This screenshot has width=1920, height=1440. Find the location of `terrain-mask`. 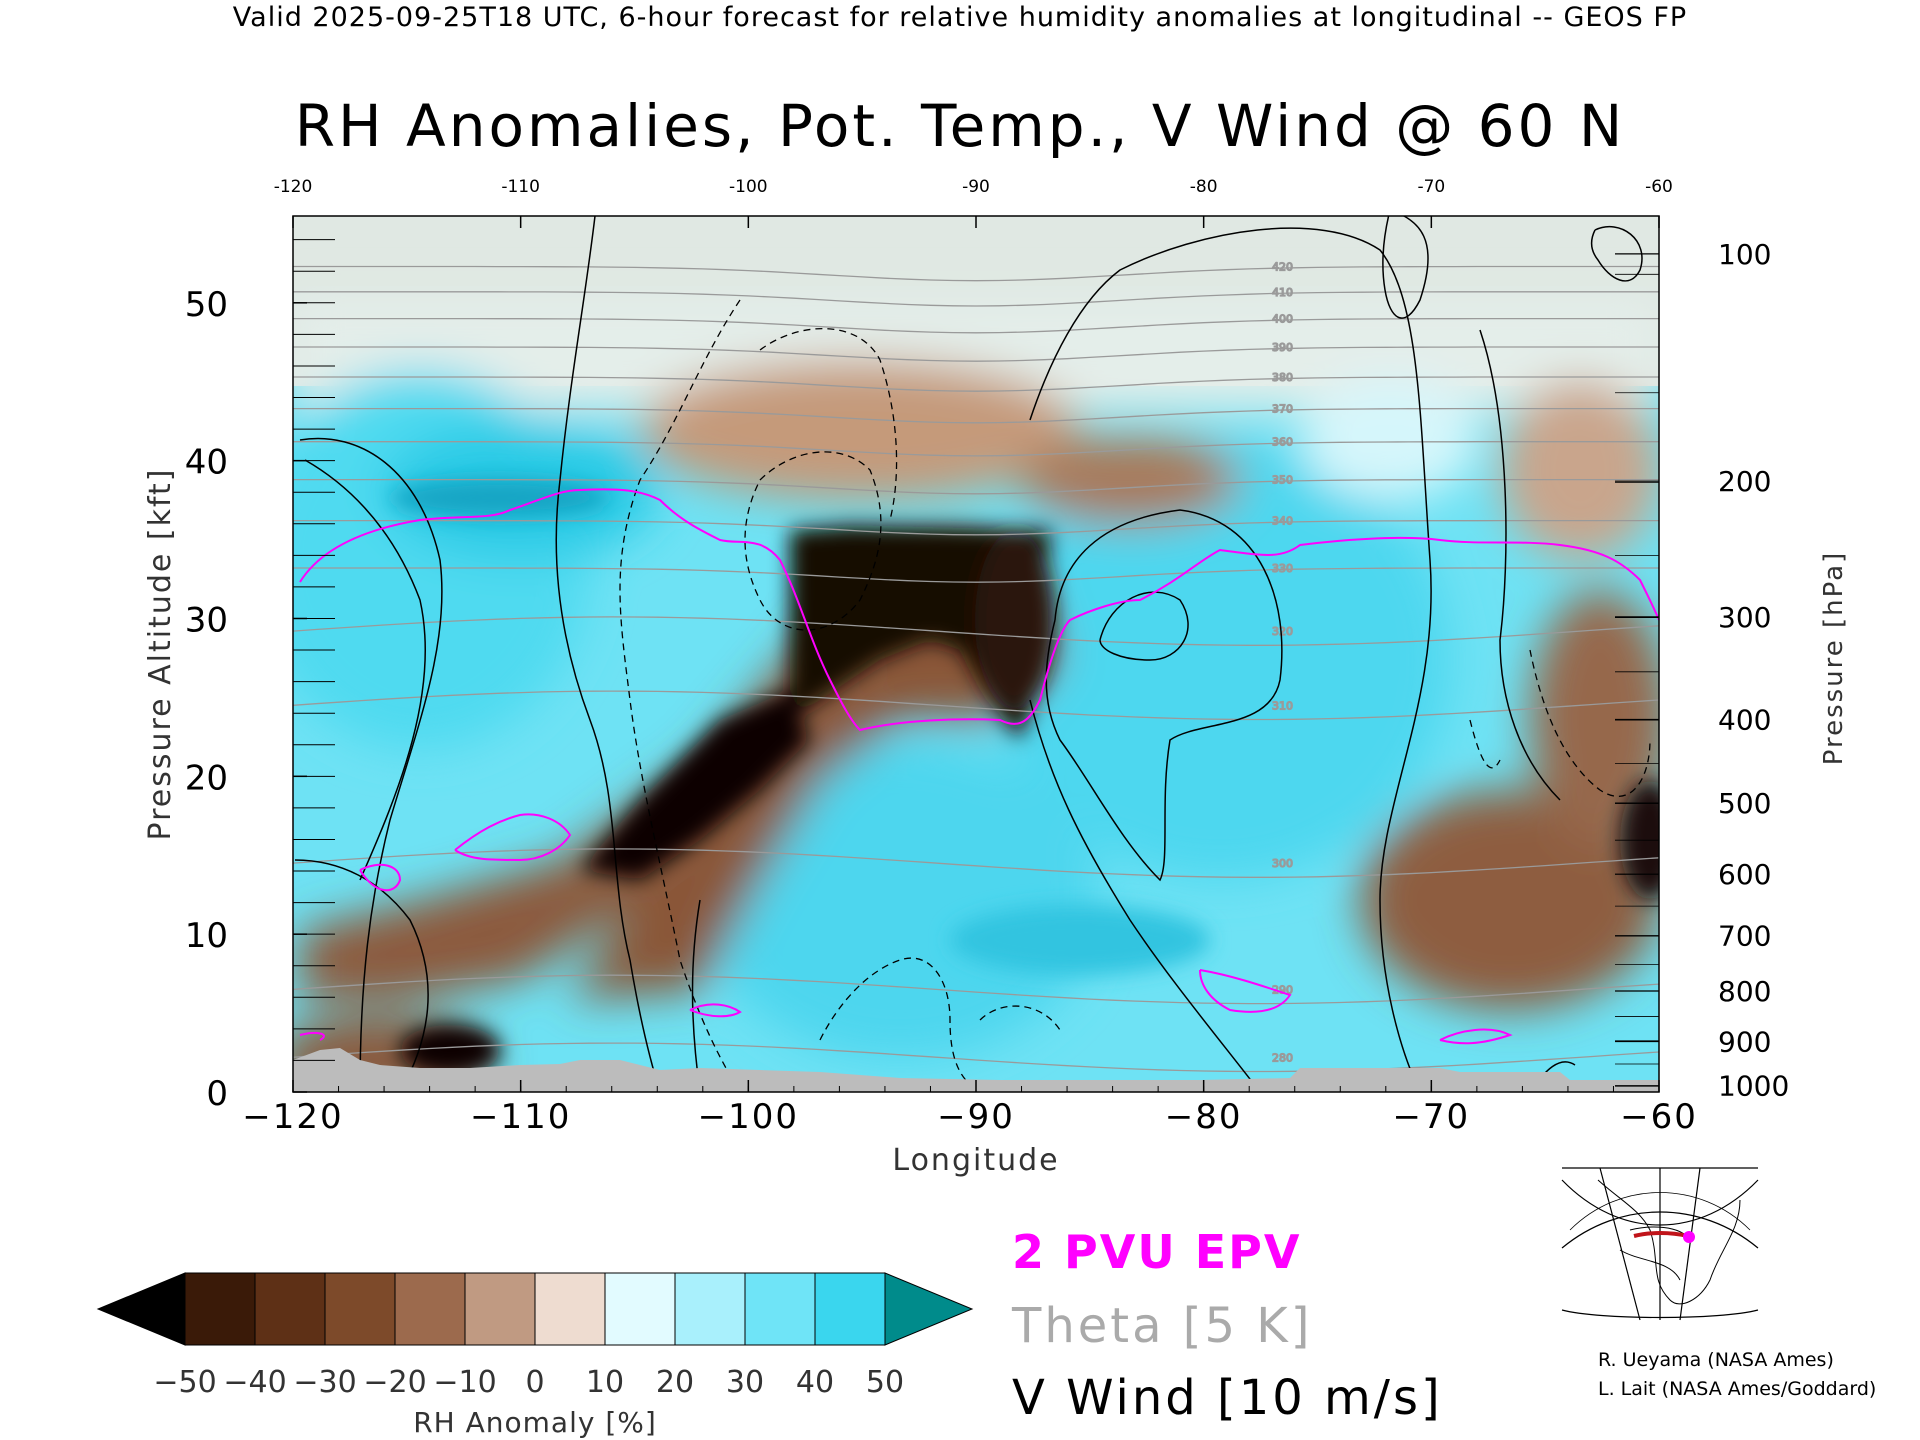

terrain-mask is located at coordinates (976, 1070).